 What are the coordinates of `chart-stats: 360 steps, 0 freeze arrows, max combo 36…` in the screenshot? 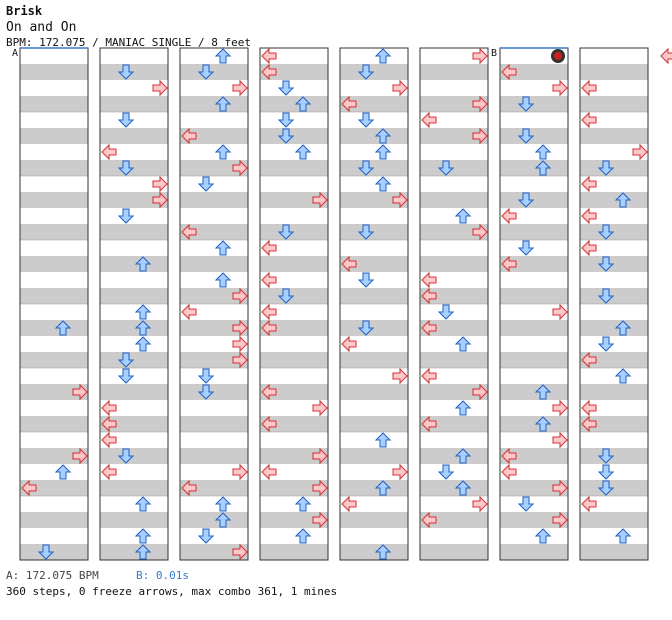 It's located at (172, 591).